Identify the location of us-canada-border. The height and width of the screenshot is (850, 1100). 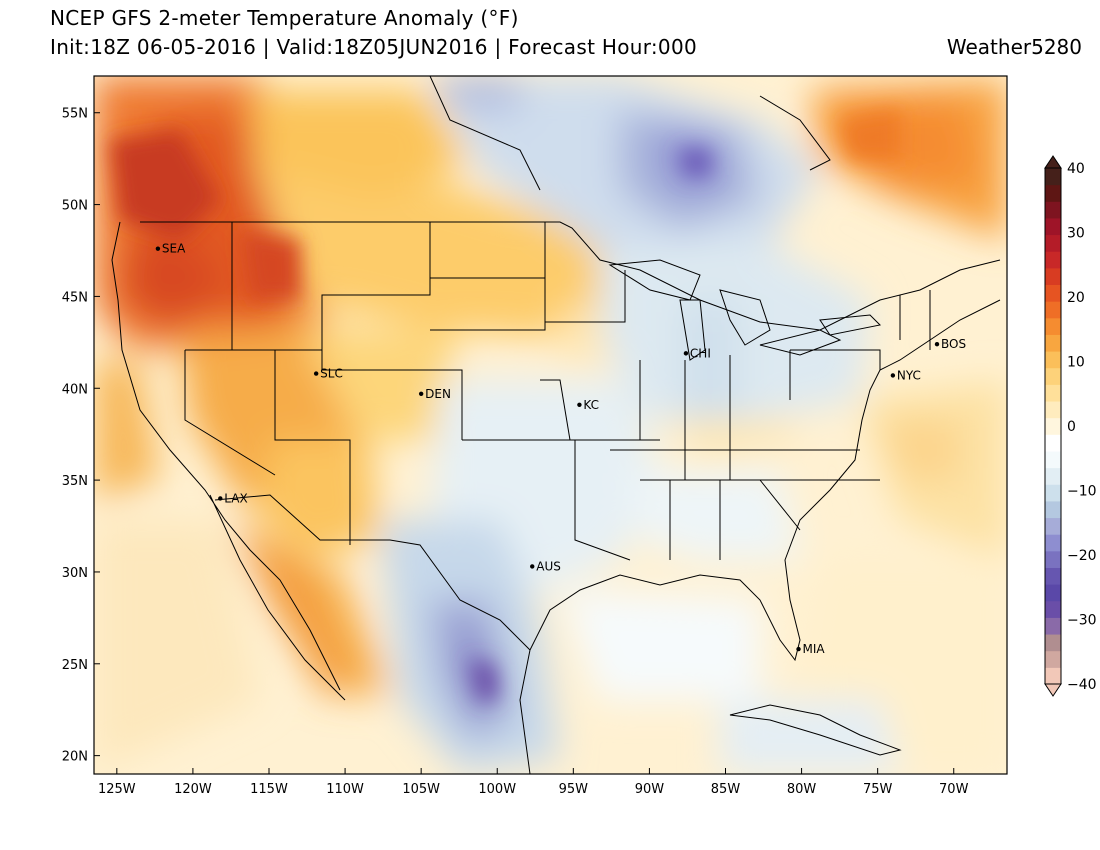
(570, 276).